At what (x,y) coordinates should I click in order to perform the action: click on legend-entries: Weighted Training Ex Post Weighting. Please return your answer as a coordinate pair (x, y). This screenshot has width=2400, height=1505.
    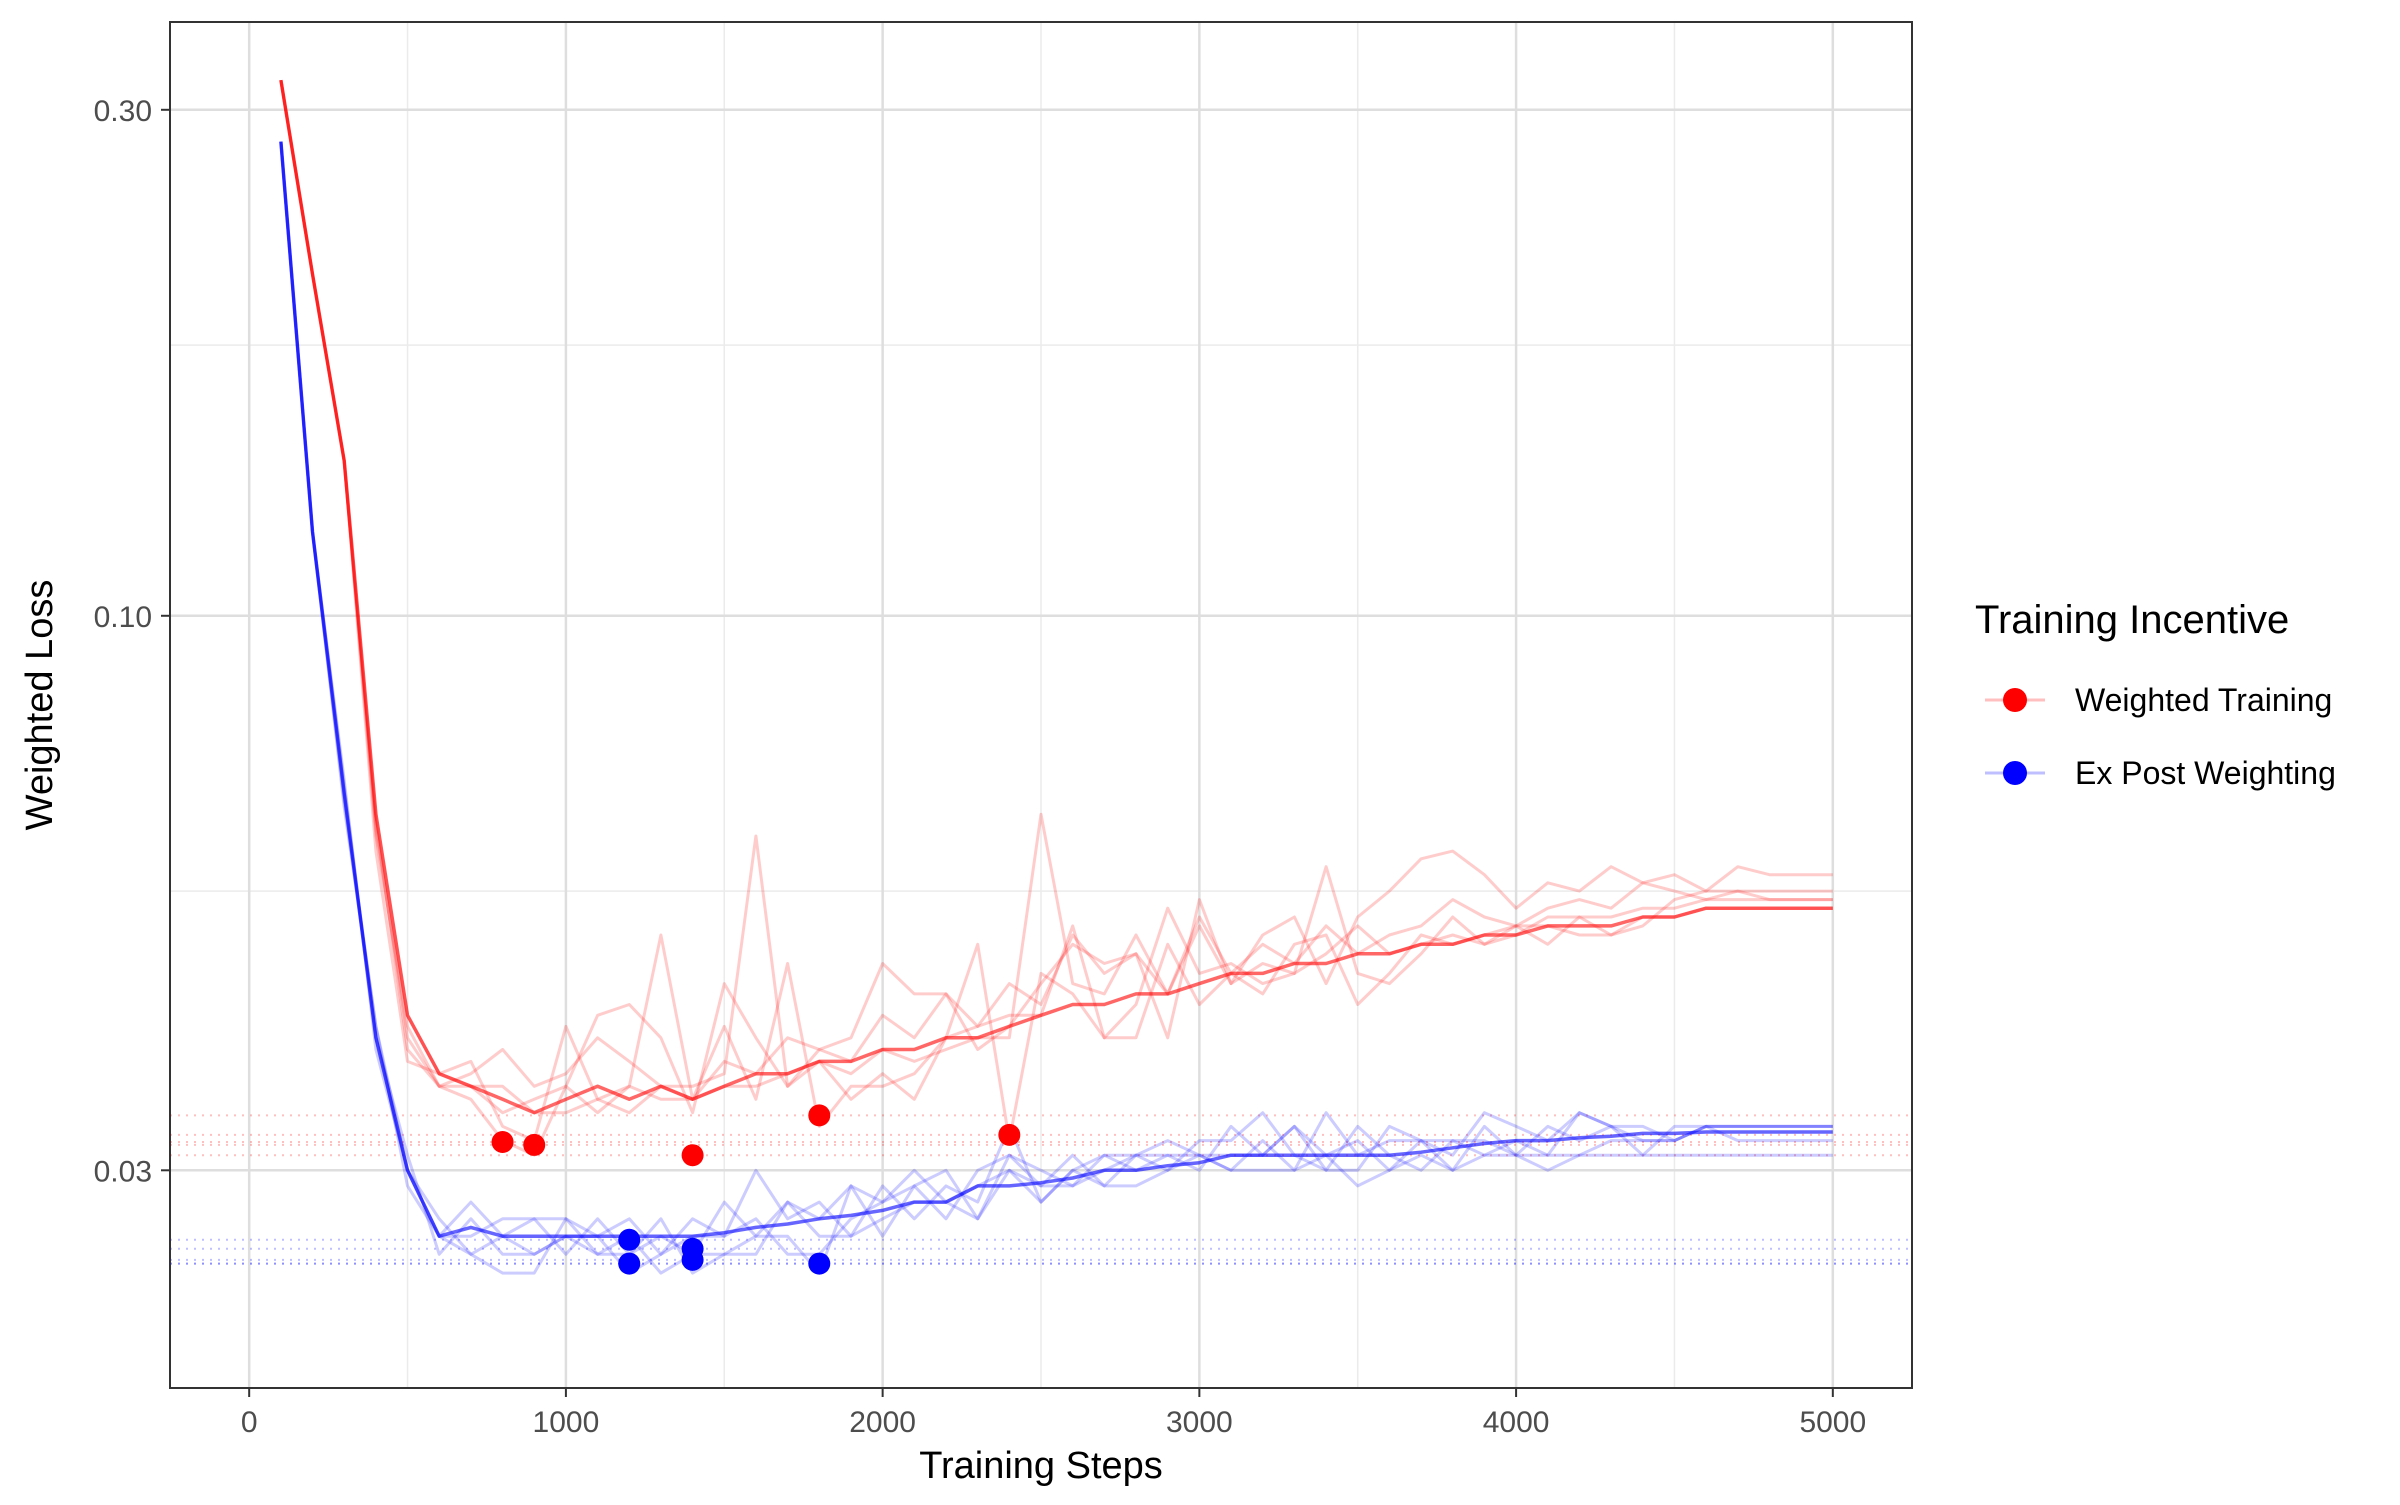
    Looking at the image, I should click on (2160, 736).